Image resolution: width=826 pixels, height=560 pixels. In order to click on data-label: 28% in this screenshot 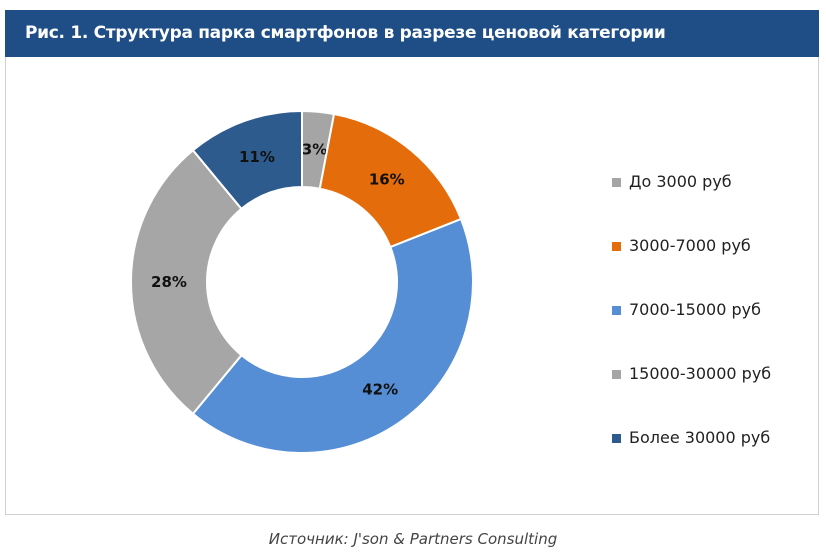, I will do `click(169, 282)`.